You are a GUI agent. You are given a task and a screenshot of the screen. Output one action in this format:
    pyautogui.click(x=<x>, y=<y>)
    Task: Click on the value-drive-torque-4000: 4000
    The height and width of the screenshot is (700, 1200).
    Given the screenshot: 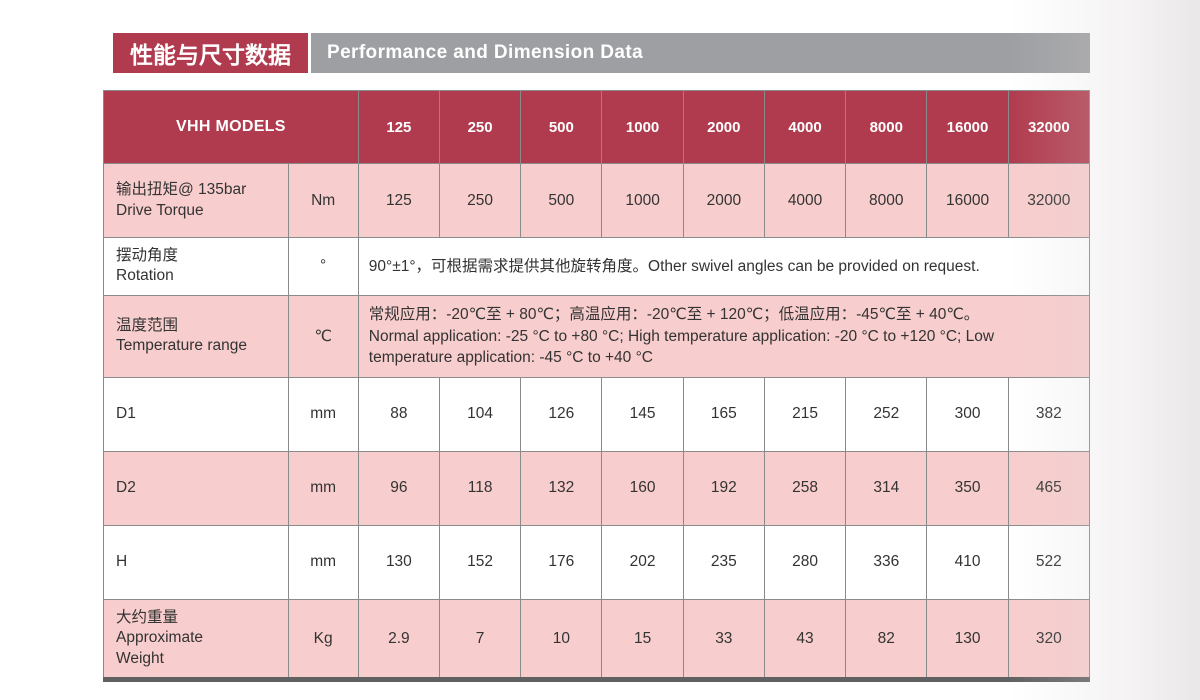 What is the action you would take?
    pyautogui.click(x=805, y=200)
    